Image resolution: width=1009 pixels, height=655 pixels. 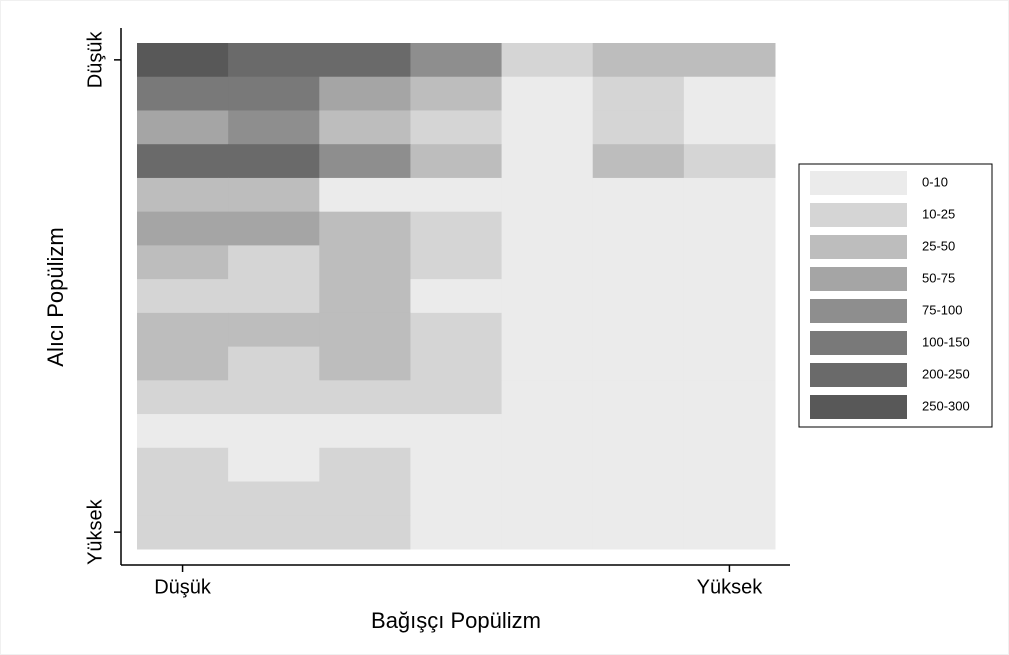 What do you see at coordinates (55, 296) in the screenshot?
I see `y-axis-title: Alıcı Popülizm` at bounding box center [55, 296].